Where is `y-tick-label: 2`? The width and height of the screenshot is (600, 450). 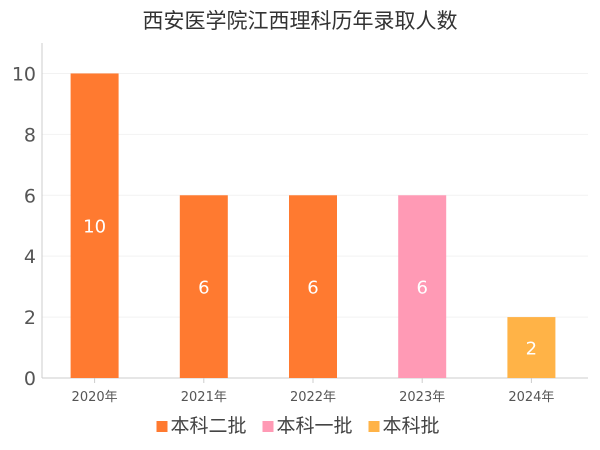 y-tick-label: 2 is located at coordinates (30, 318).